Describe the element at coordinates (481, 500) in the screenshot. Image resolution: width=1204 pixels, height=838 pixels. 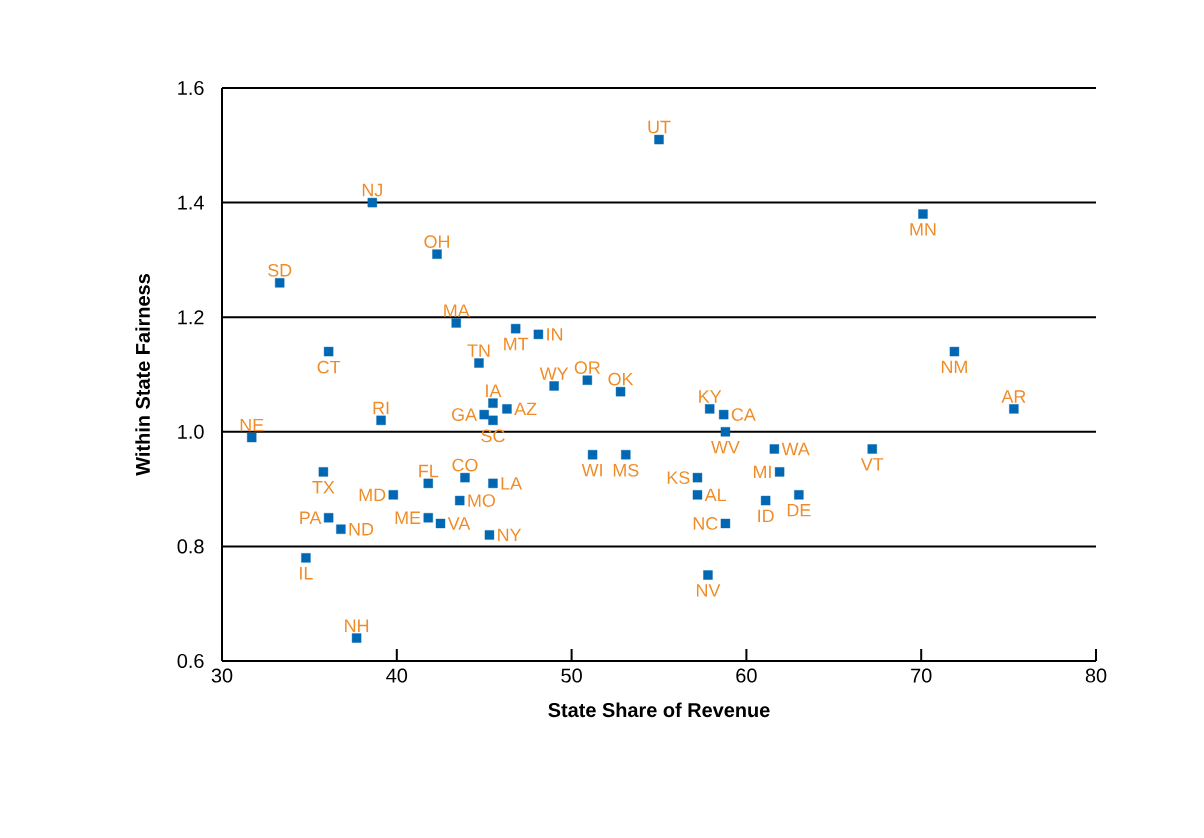
I see `annotation: MO` at that location.